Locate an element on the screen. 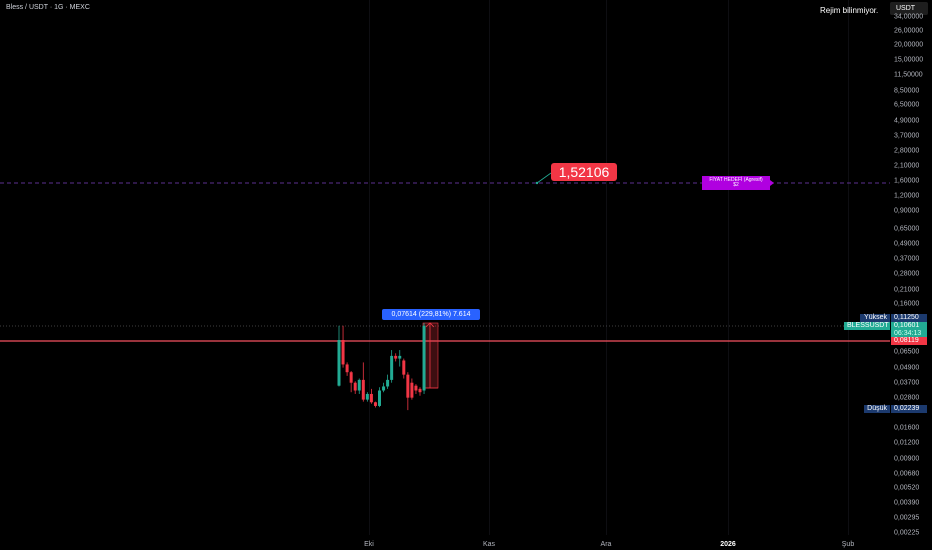 This screenshot has height=550, width=932. x-label: Eki is located at coordinates (369, 544).